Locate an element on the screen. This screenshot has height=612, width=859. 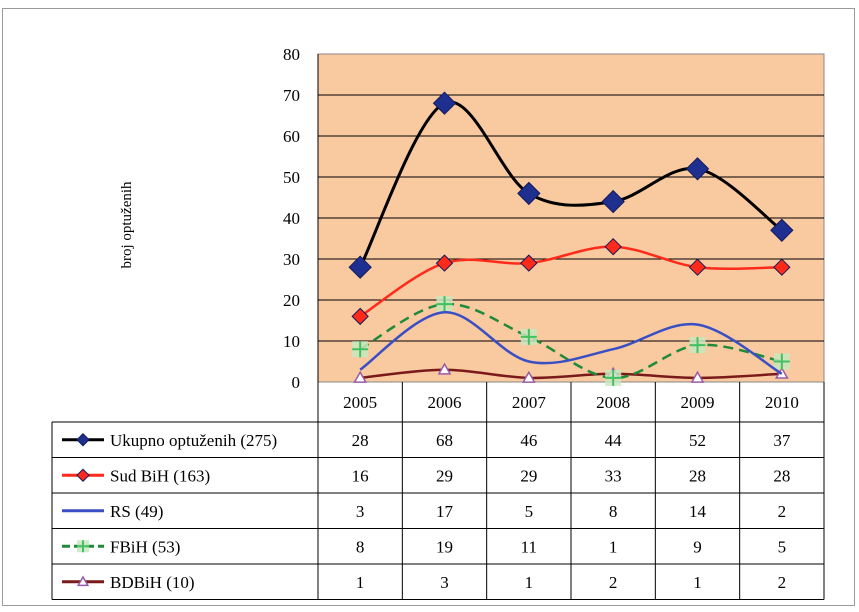
legend-label: FBiH (53) is located at coordinates (145, 546).